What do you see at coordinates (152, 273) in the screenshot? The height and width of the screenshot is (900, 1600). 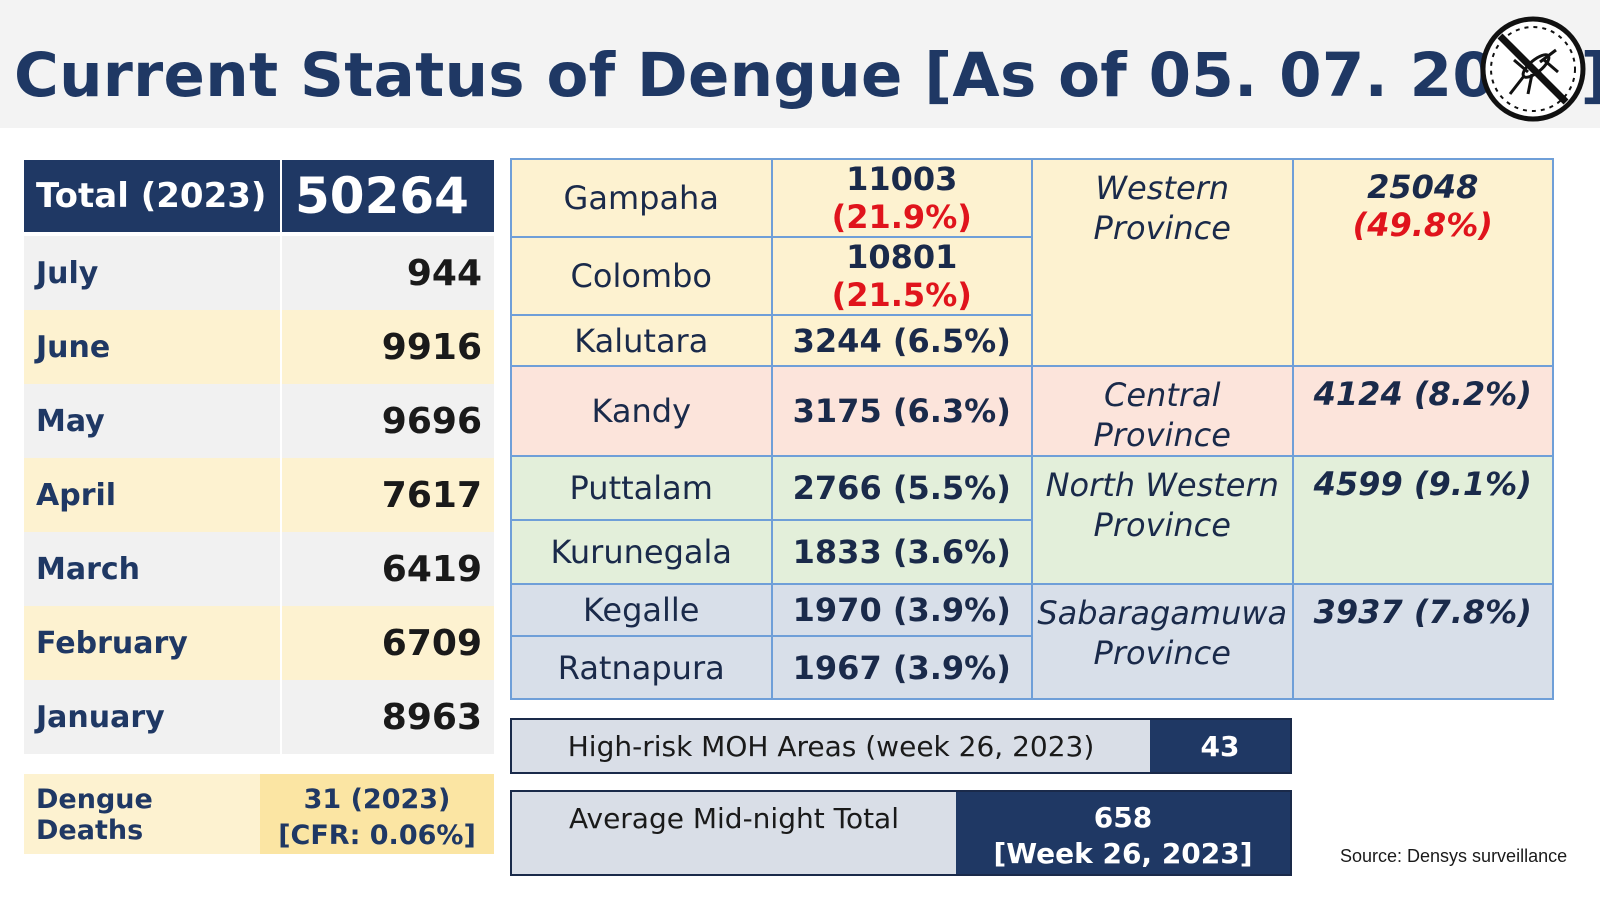 I see `month-label: July` at bounding box center [152, 273].